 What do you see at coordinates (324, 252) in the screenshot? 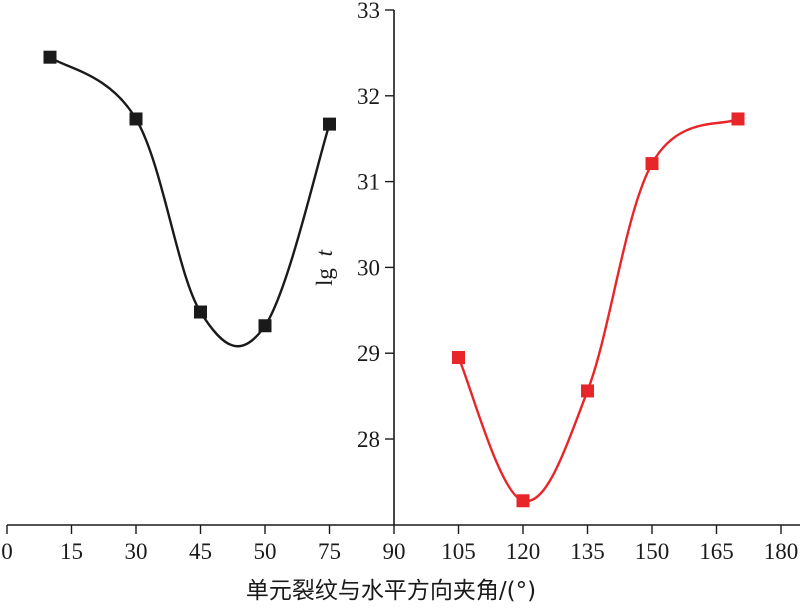
I see `y-axis-title-var: t` at bounding box center [324, 252].